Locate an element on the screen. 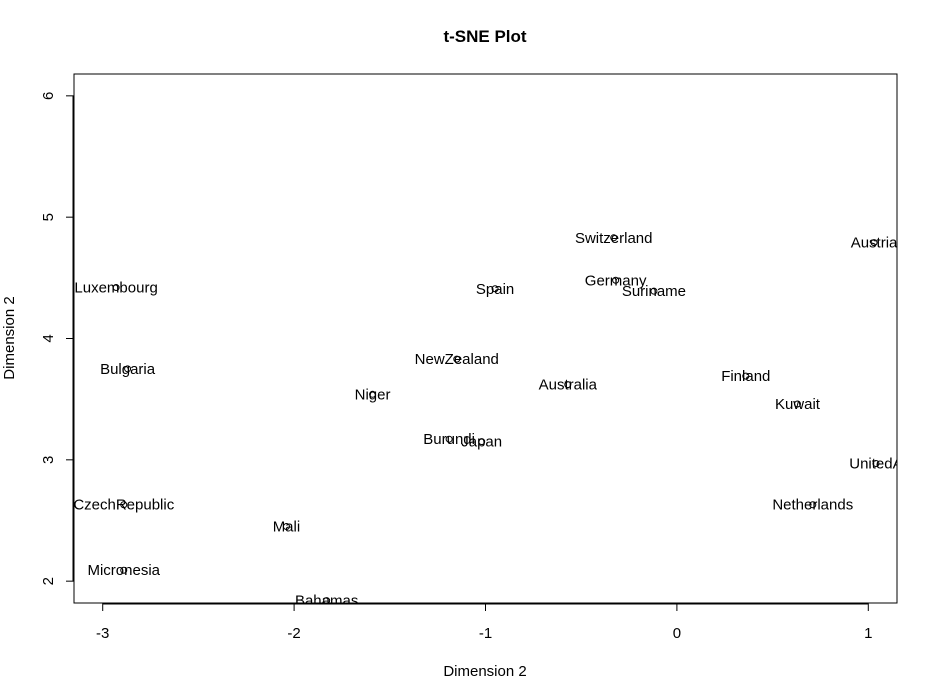  x-tick-label: 1 is located at coordinates (868, 633).